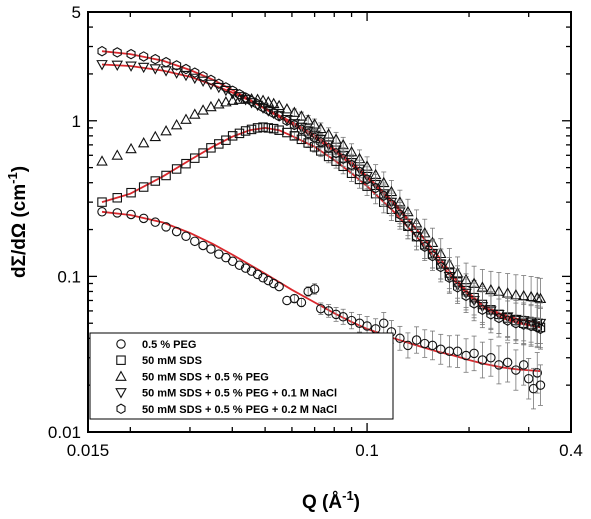 The width and height of the screenshot is (591, 519). Describe the element at coordinates (64, 432) in the screenshot. I see `y-tick-label: 0.01` at that location.